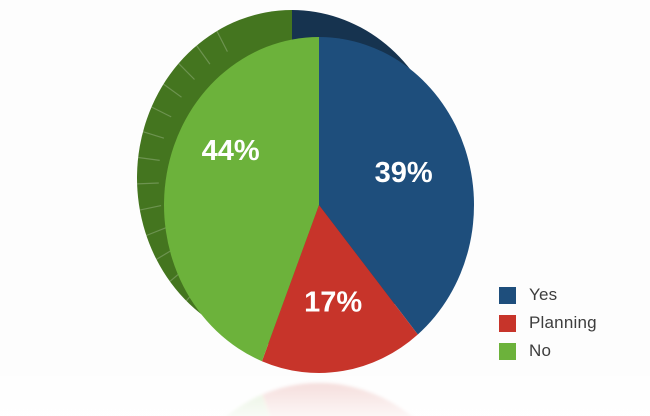  Describe the element at coordinates (404, 173) in the screenshot. I see `slice-label-yes: 39%` at that location.